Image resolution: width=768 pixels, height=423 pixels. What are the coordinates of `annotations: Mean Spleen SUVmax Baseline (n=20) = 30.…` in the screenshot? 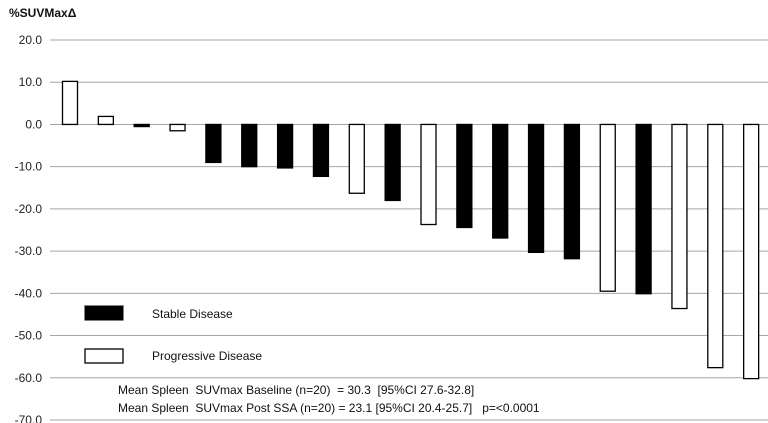 It's located at (329, 399).